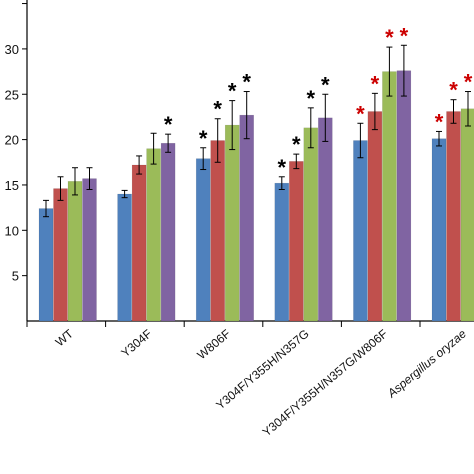  I want to click on y-tick-label: 5, so click(15, 276).